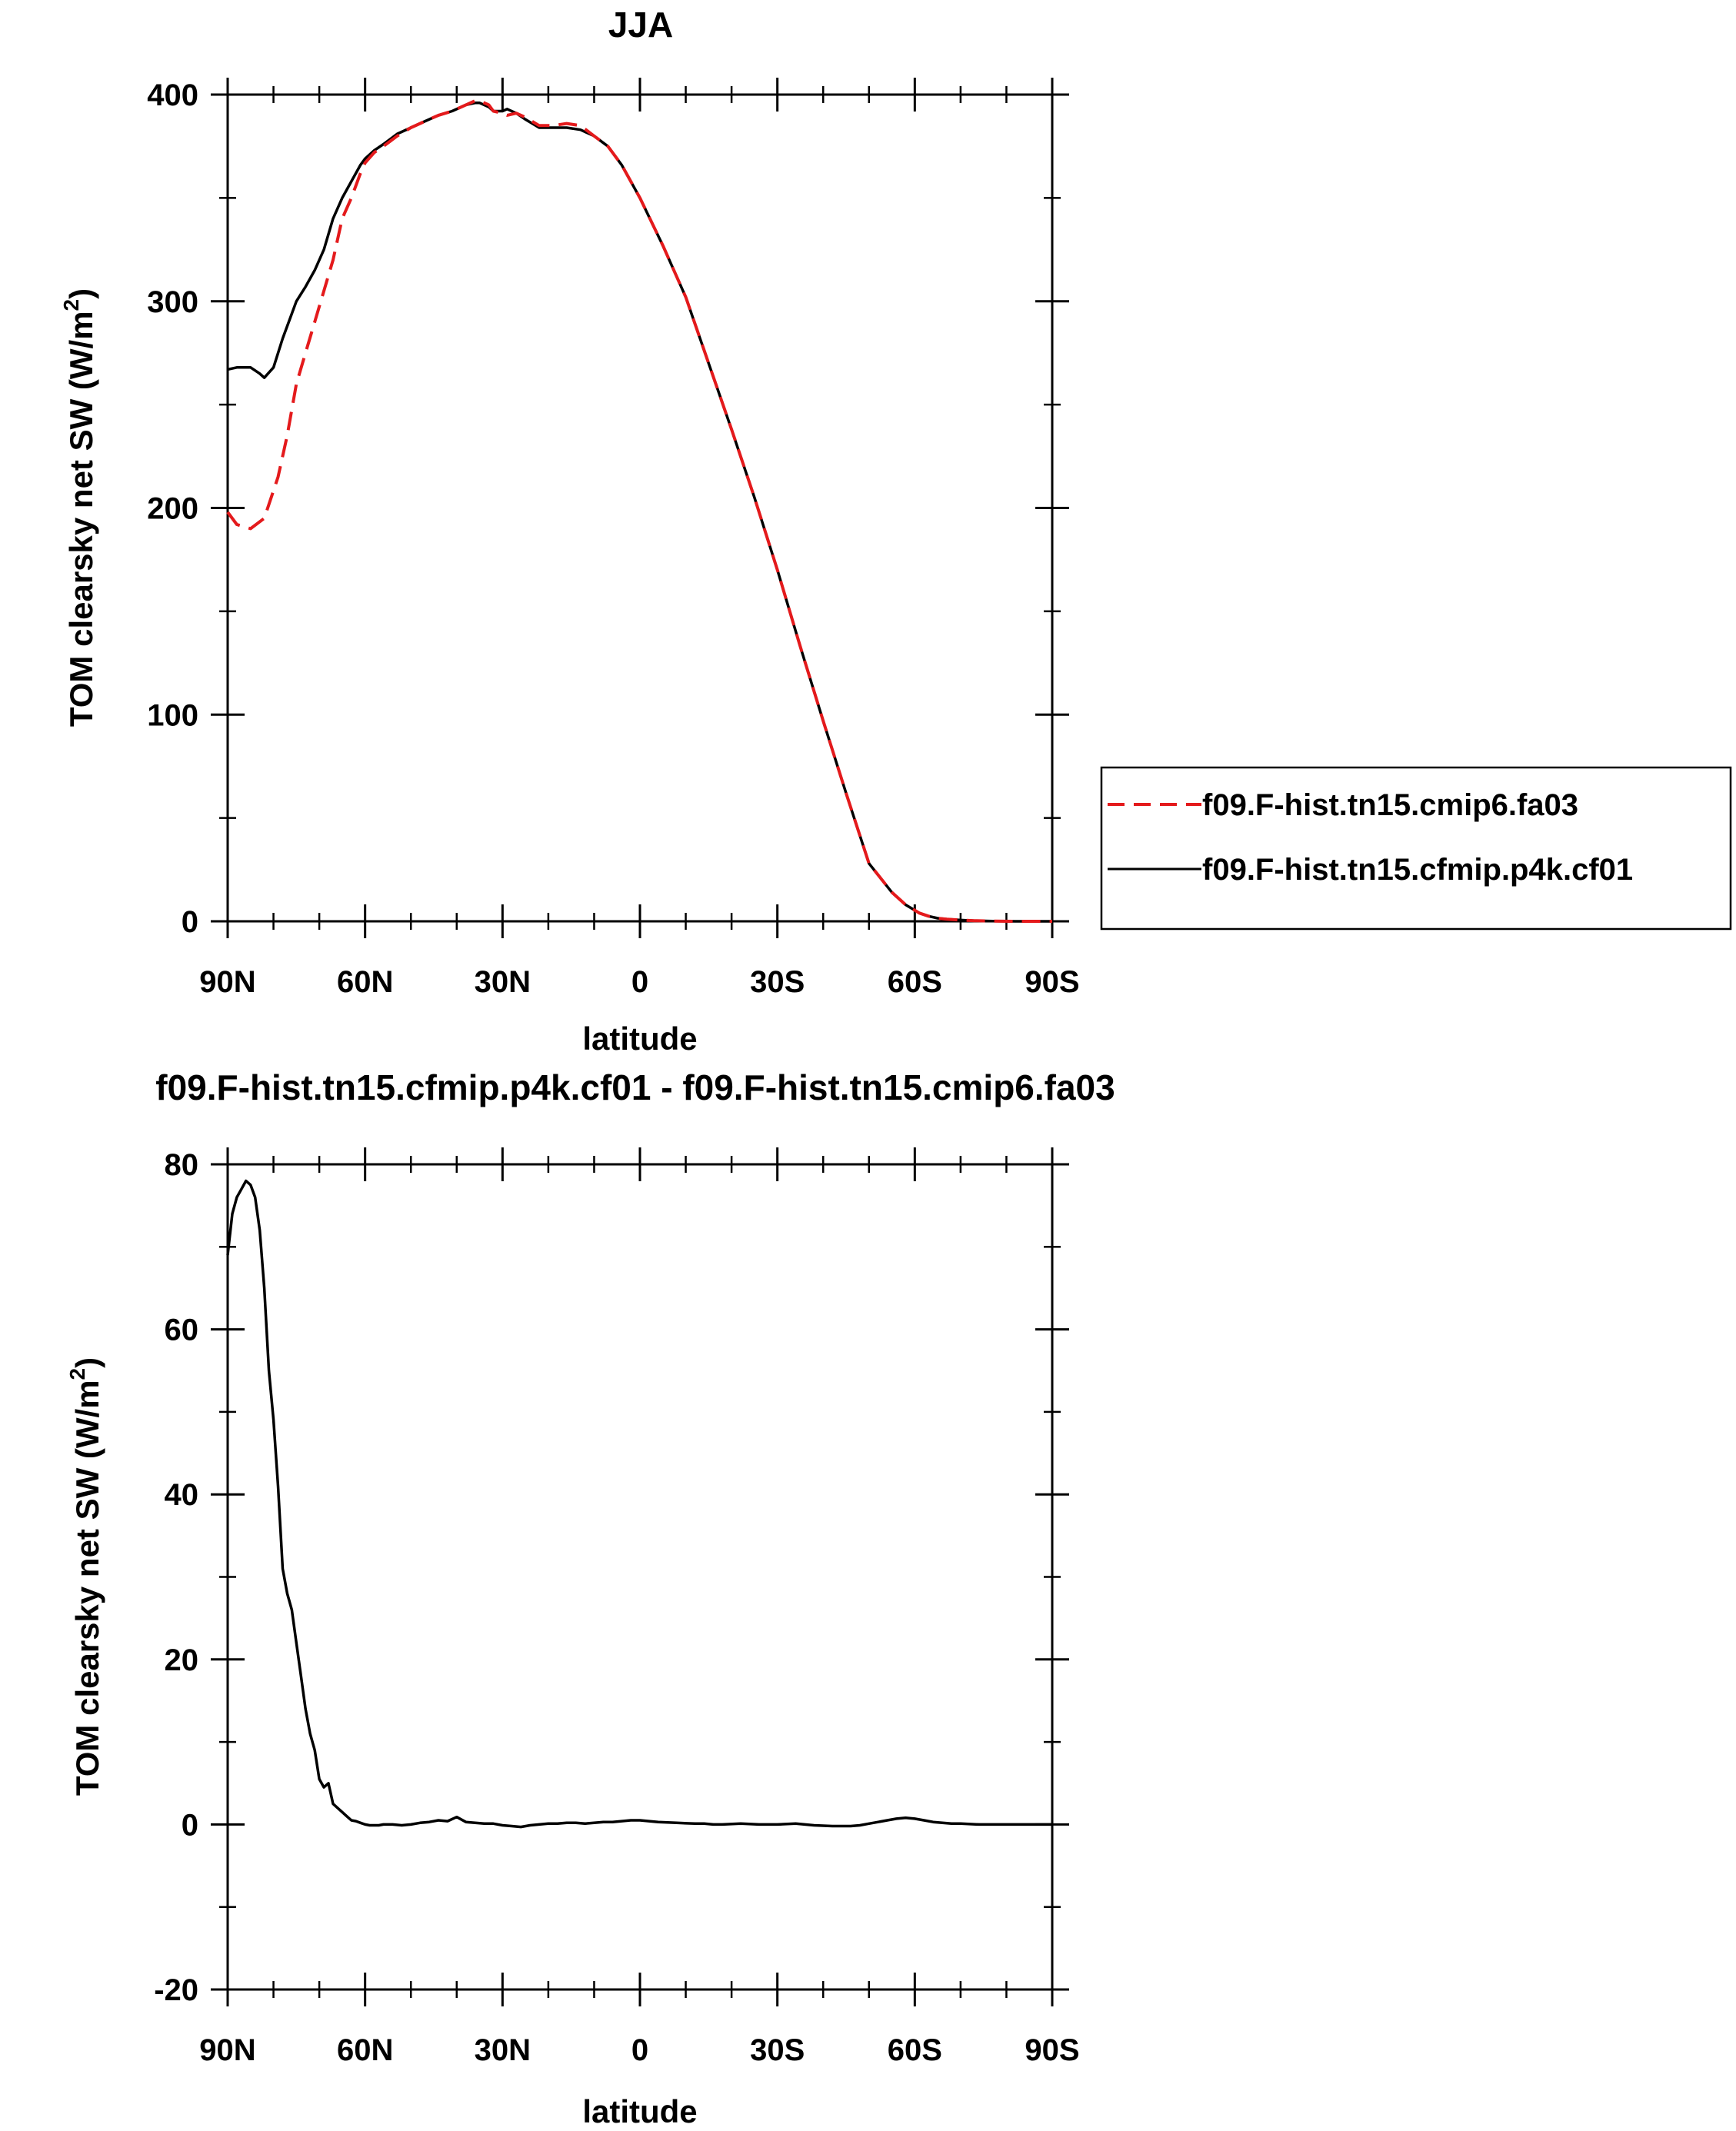  Describe the element at coordinates (172, 715) in the screenshot. I see `y-tick-label: 100` at that location.